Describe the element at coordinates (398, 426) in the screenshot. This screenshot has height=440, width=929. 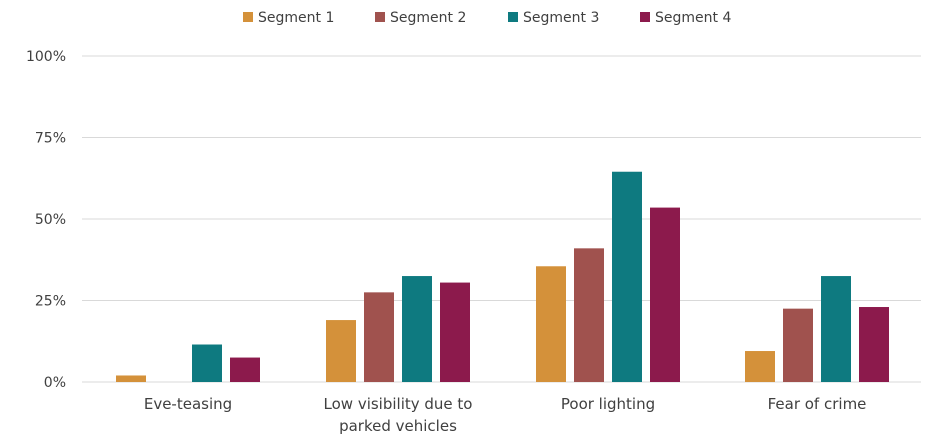
I see `x-category-label: parked vehicles` at that location.